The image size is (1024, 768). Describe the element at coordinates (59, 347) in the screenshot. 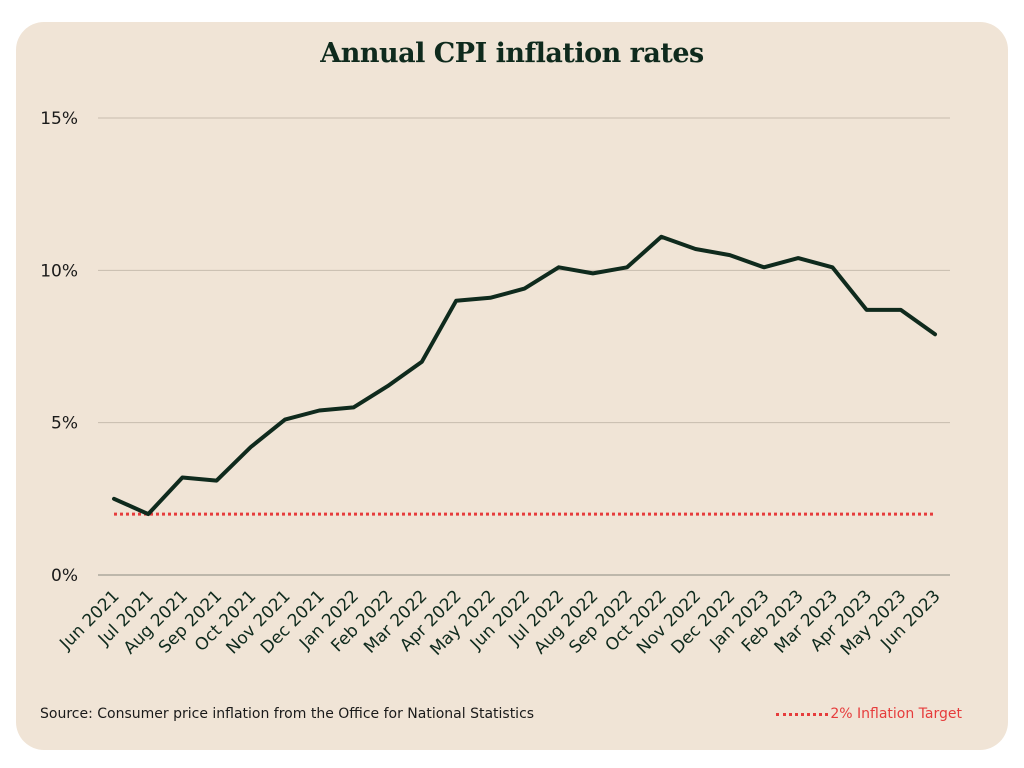

I see `y-axis-ticks: 0% 5% 10% 15%` at that location.